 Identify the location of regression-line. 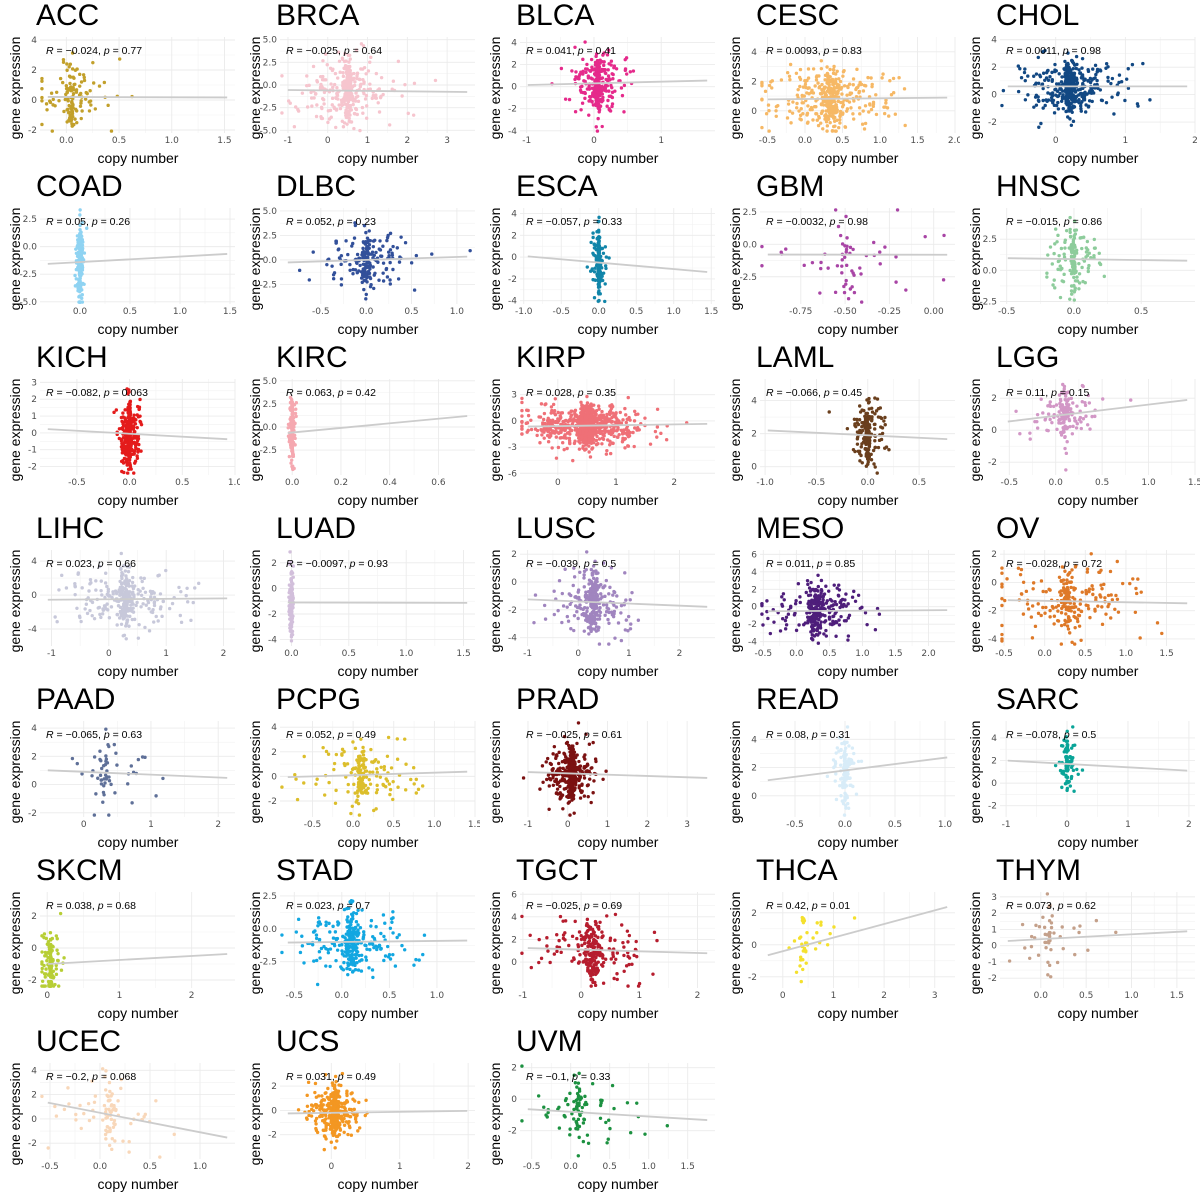
(377, 91).